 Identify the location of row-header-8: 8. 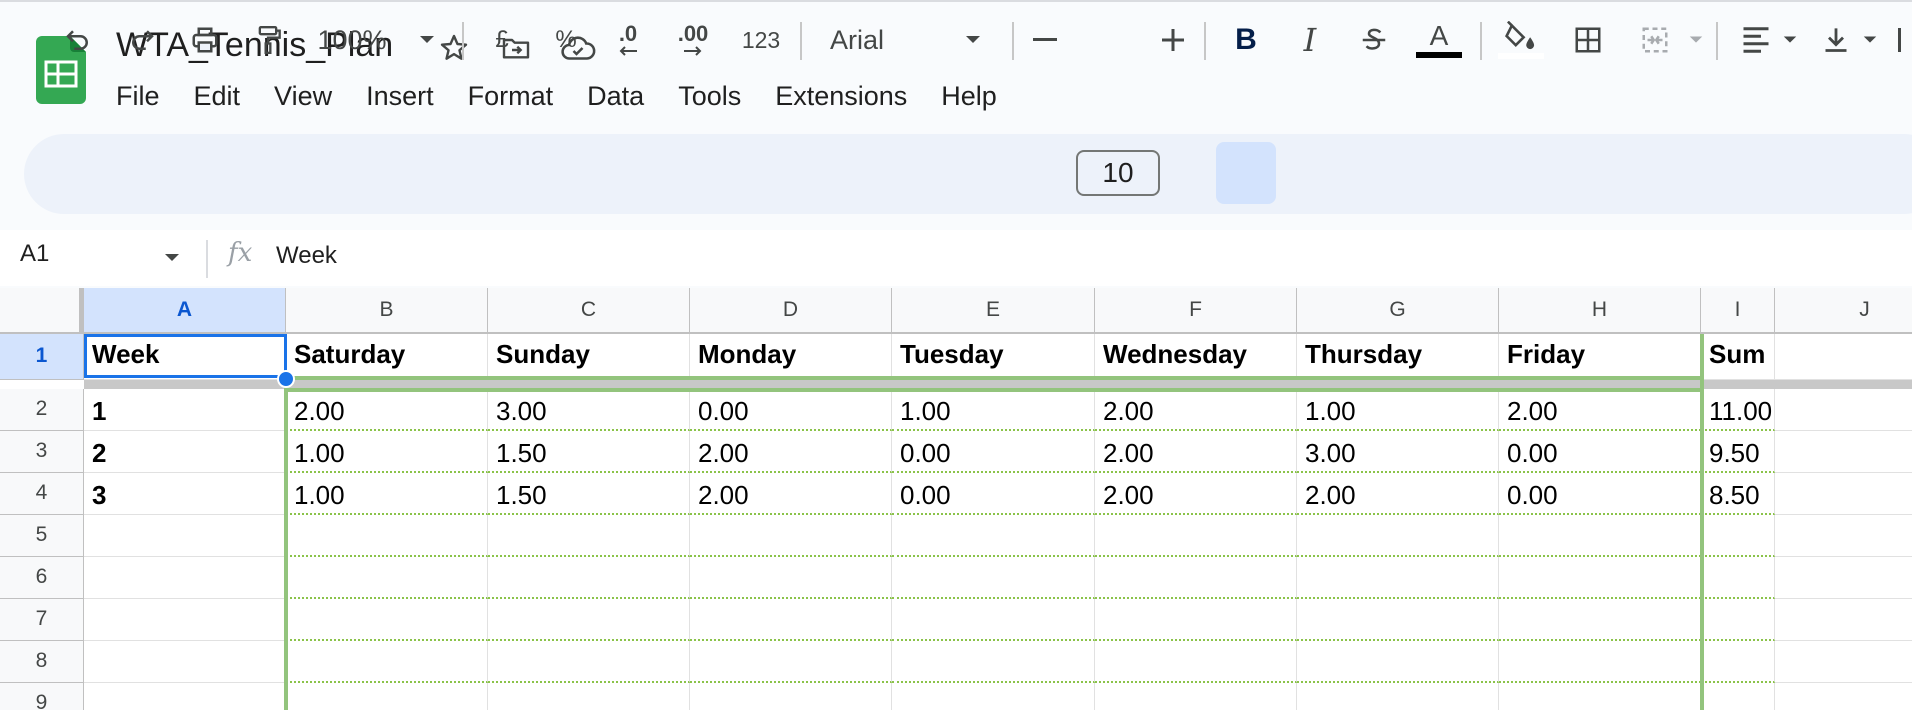
(42, 662).